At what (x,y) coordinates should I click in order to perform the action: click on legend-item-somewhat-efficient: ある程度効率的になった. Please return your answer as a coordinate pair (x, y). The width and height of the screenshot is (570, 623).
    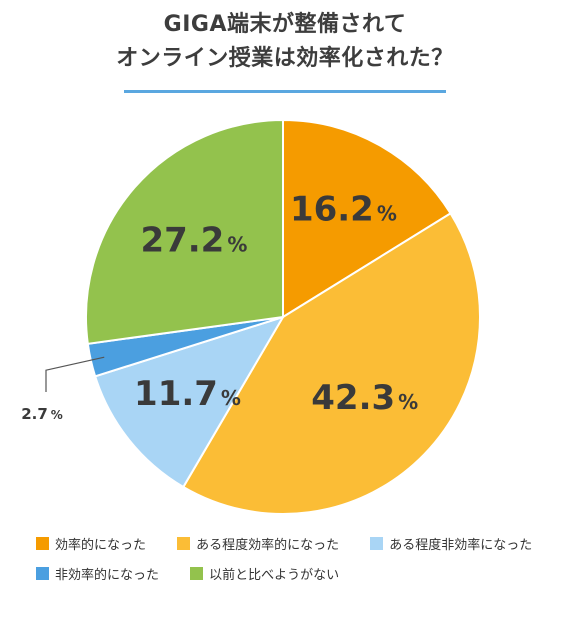
    Looking at the image, I should click on (258, 543).